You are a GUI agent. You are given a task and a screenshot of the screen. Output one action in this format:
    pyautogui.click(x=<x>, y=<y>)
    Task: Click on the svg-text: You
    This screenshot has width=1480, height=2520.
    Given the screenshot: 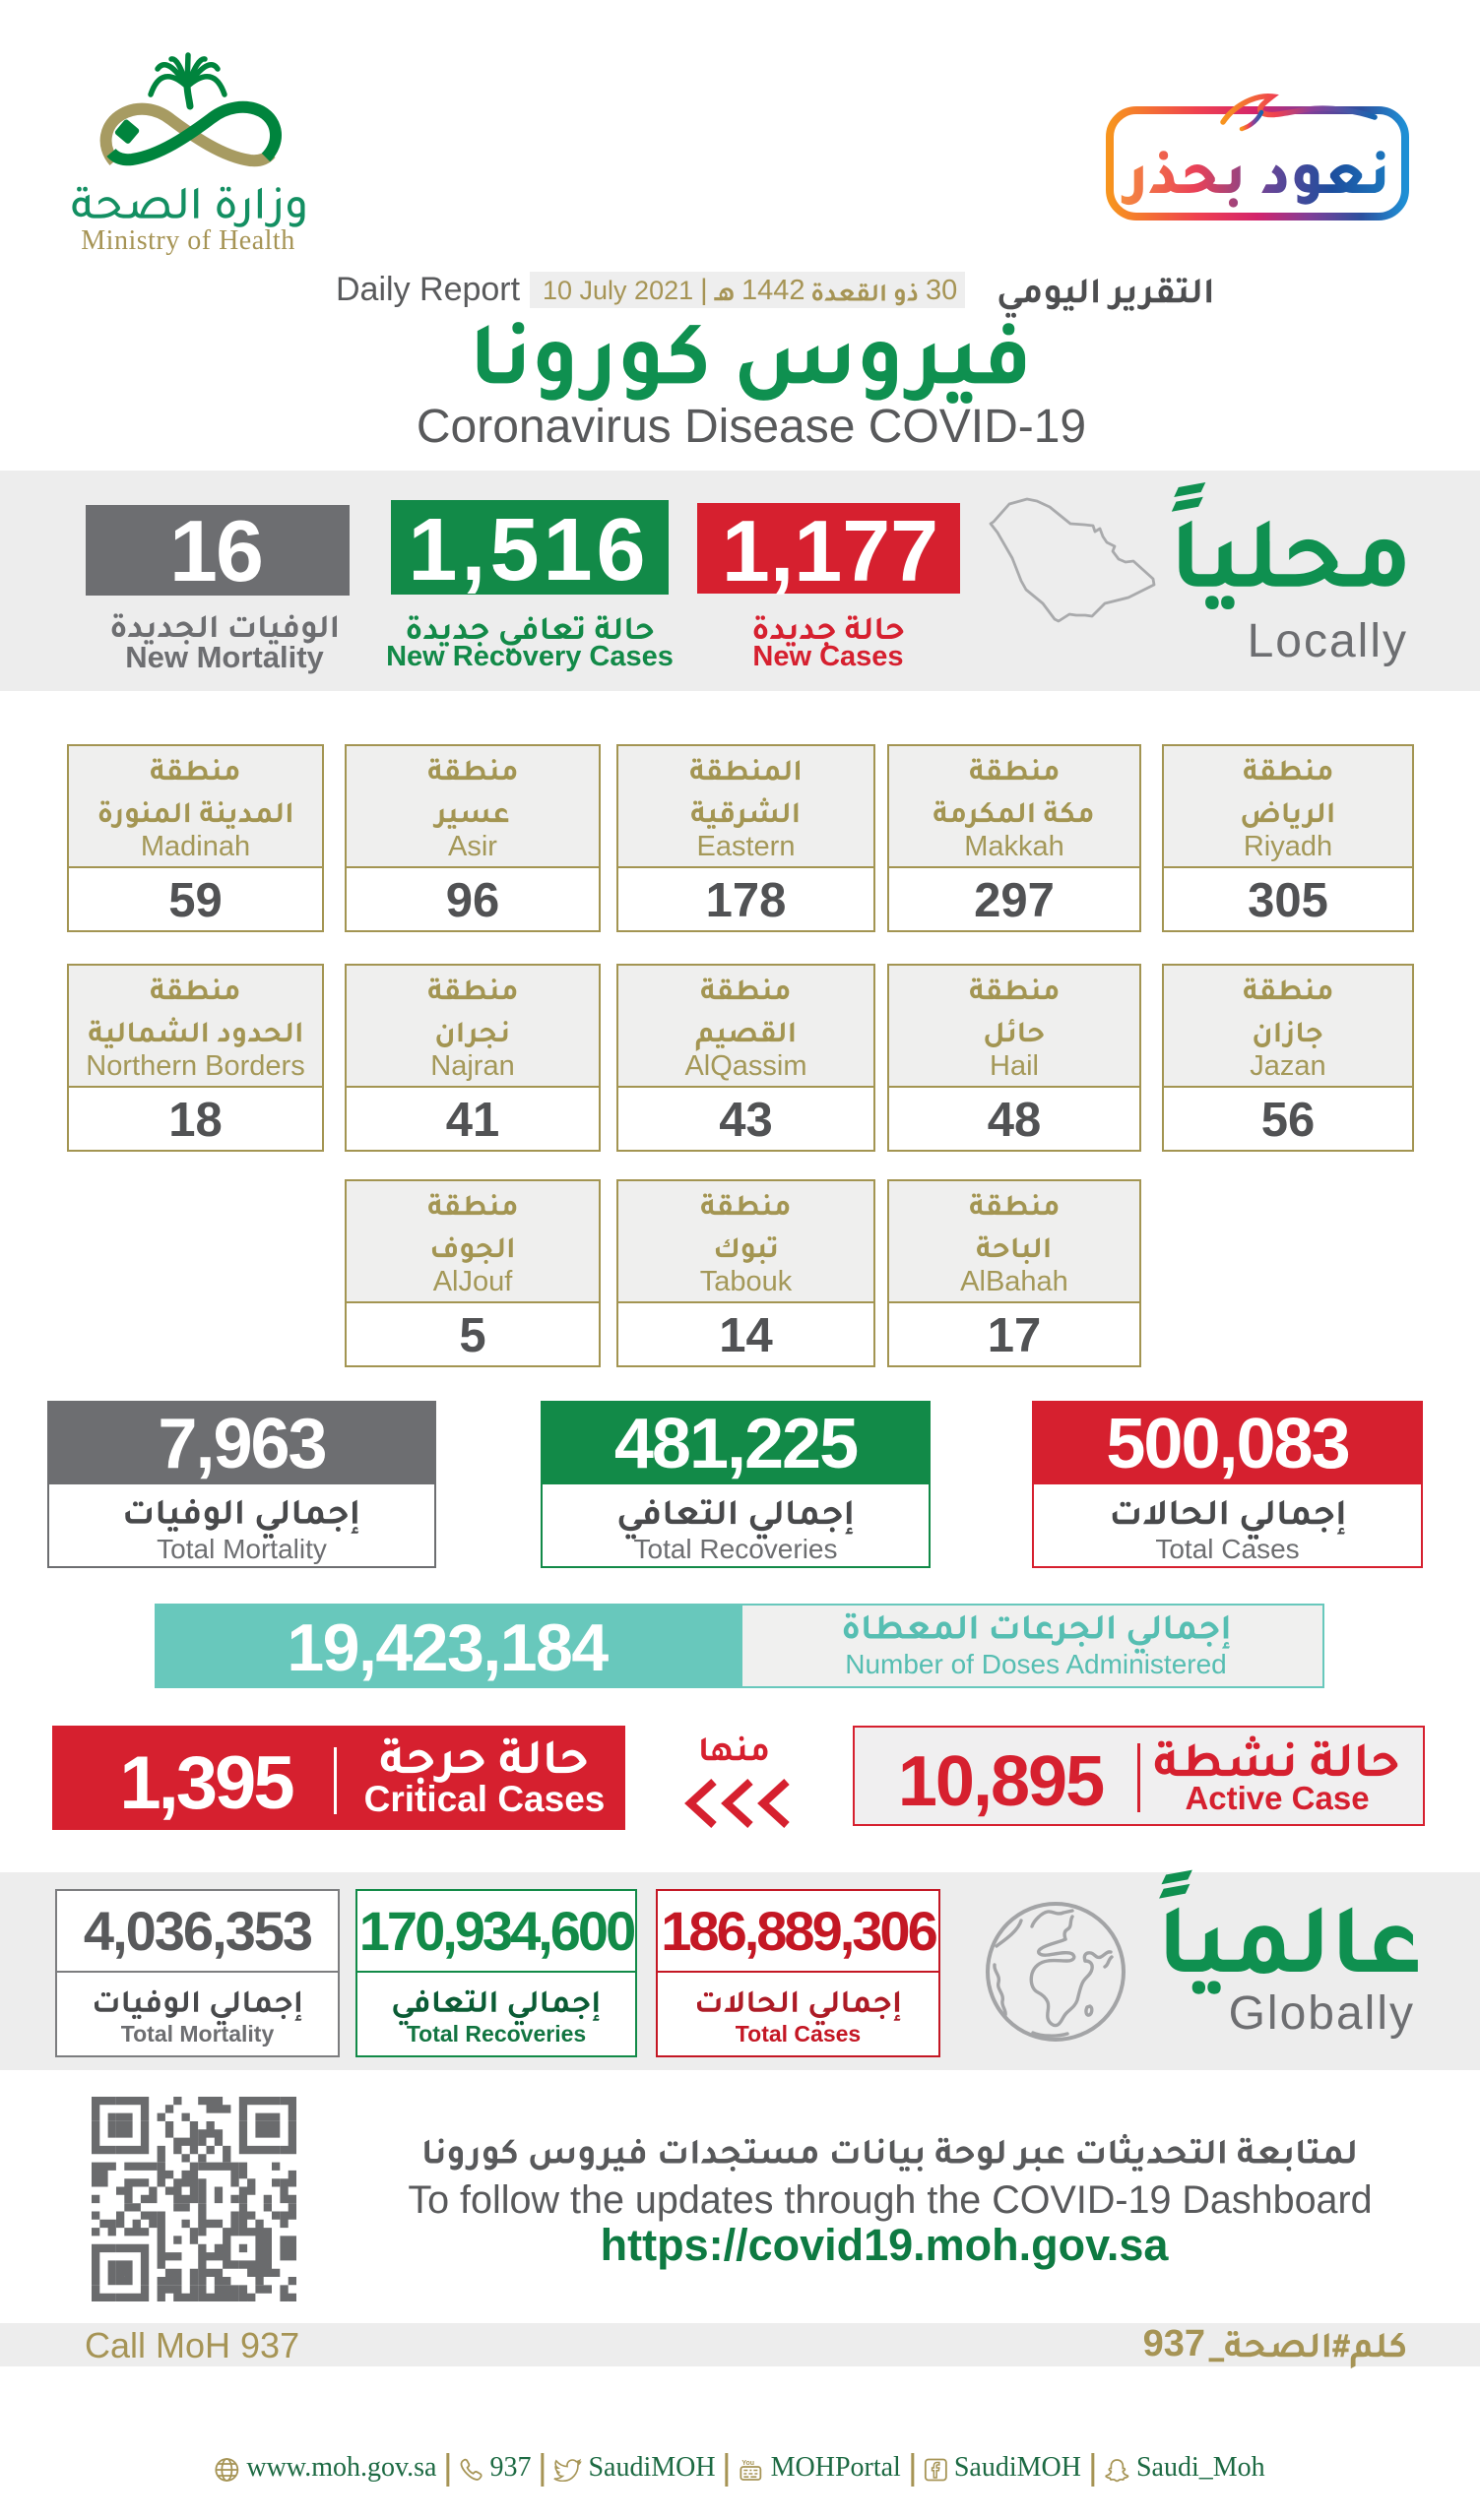 What is the action you would take?
    pyautogui.click(x=748, y=2463)
    